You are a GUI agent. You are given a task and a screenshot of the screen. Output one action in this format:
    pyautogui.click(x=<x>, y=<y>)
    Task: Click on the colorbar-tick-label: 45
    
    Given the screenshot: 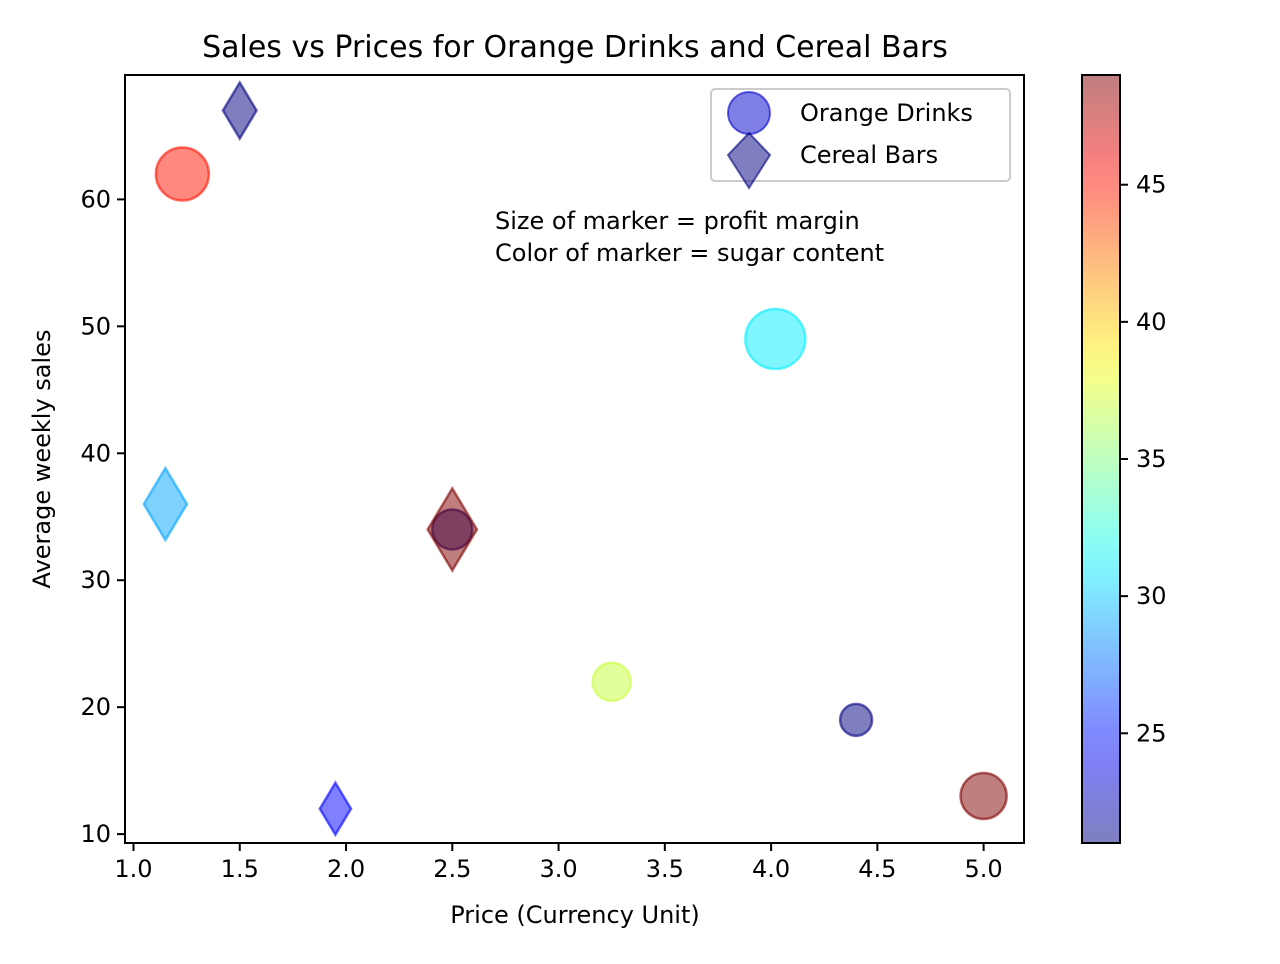 What is the action you would take?
    pyautogui.click(x=1151, y=185)
    